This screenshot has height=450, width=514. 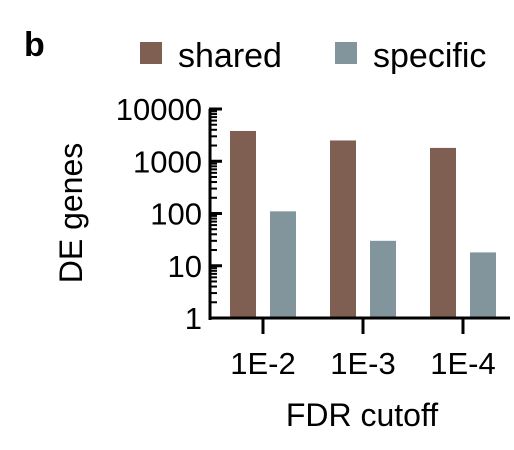 I want to click on legend-label-shared: shared, so click(x=230, y=56).